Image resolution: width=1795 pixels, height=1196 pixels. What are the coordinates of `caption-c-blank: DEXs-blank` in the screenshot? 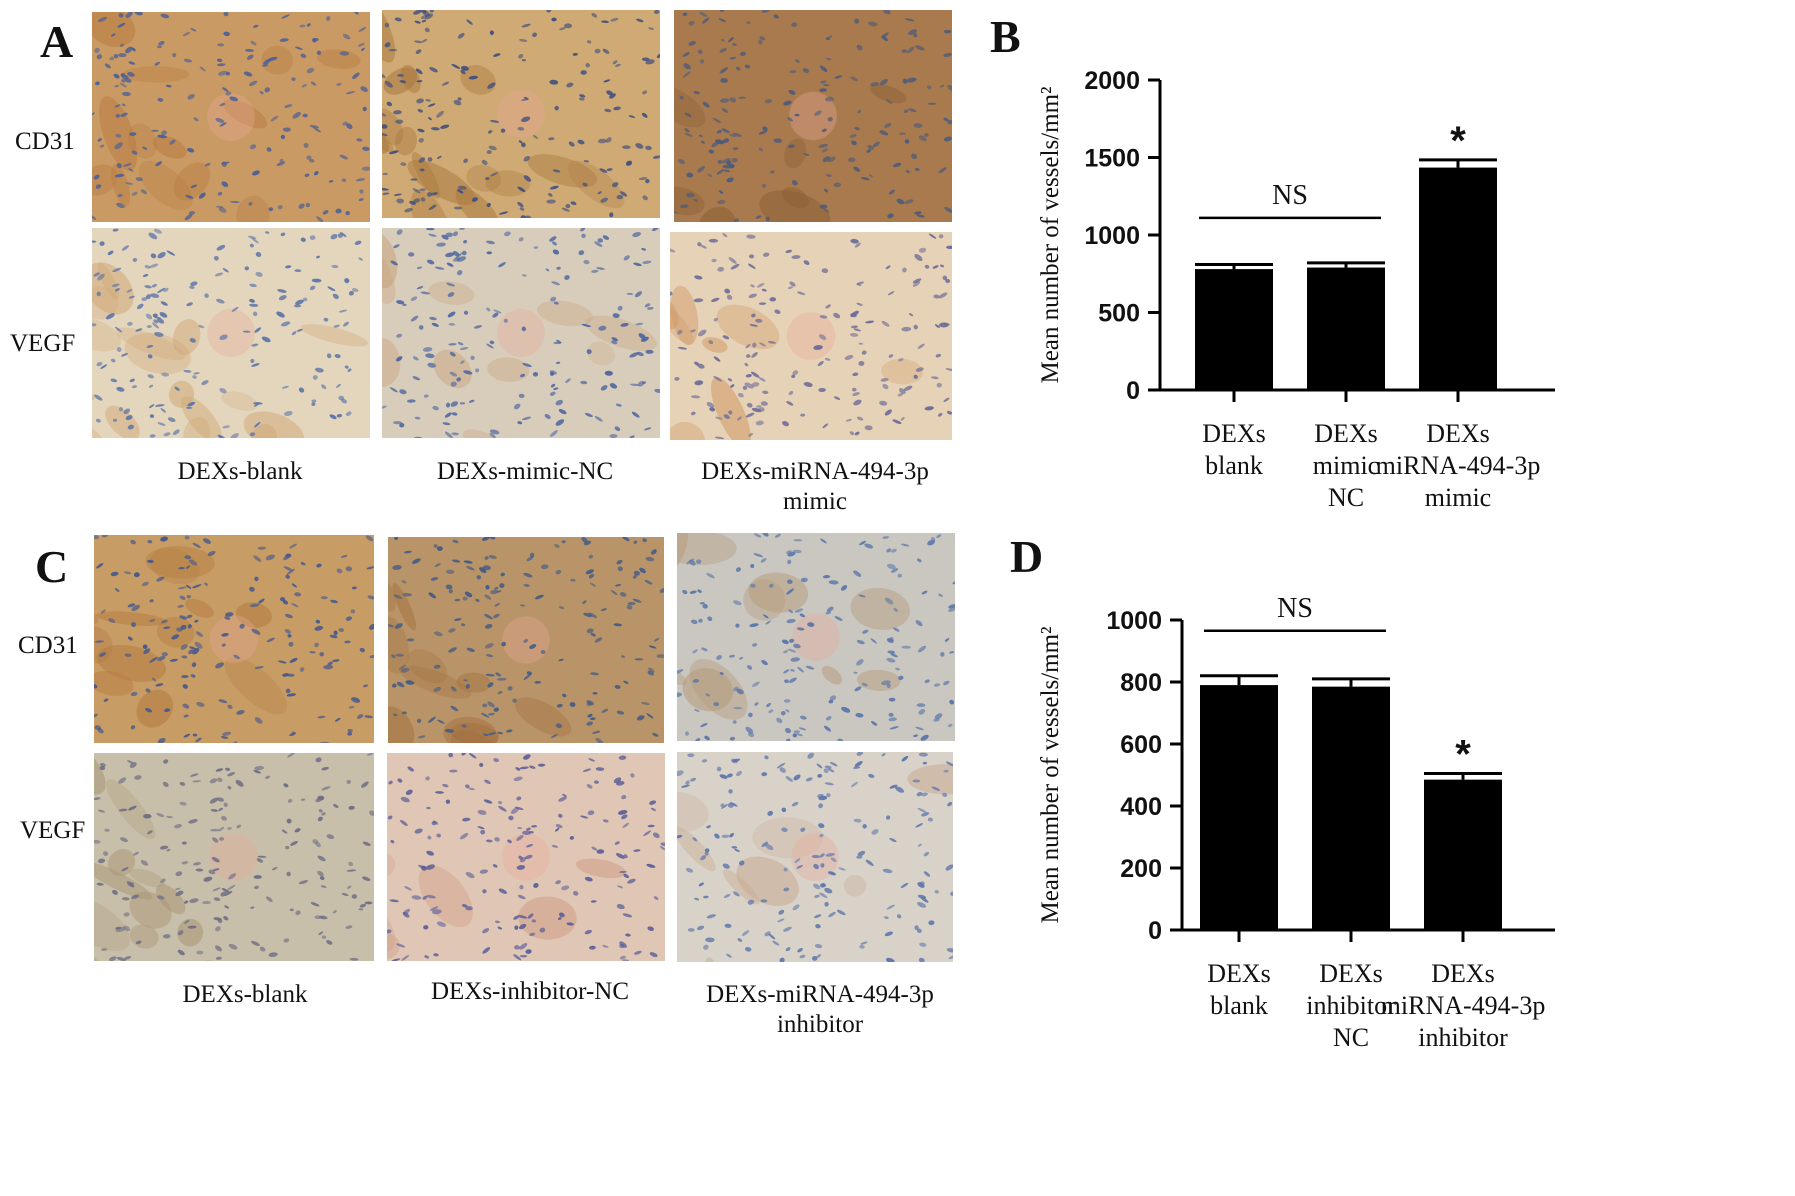 It's located at (245, 994).